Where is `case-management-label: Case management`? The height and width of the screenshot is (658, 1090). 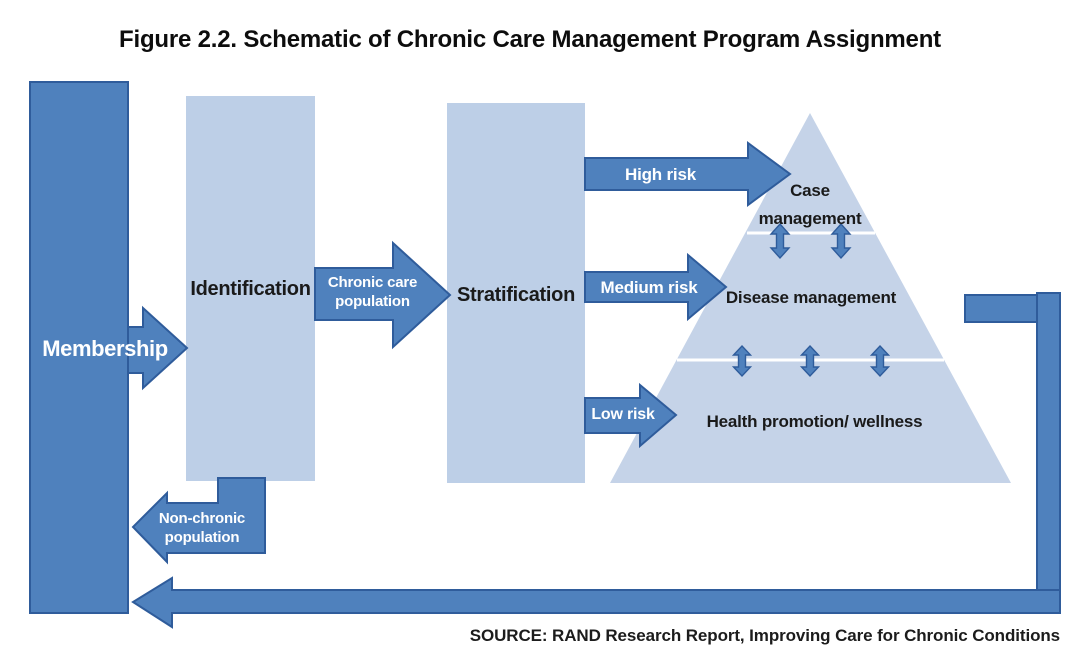
case-management-label: Case management is located at coordinates (810, 204).